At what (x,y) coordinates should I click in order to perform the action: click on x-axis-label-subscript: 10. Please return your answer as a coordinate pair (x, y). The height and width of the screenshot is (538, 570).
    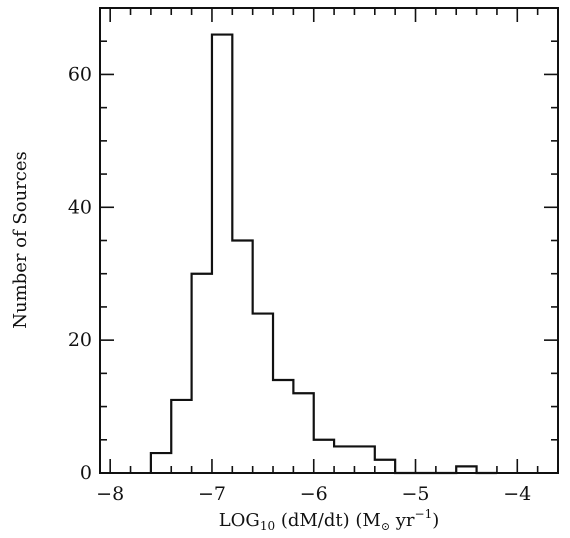
    Looking at the image, I should click on (267, 526).